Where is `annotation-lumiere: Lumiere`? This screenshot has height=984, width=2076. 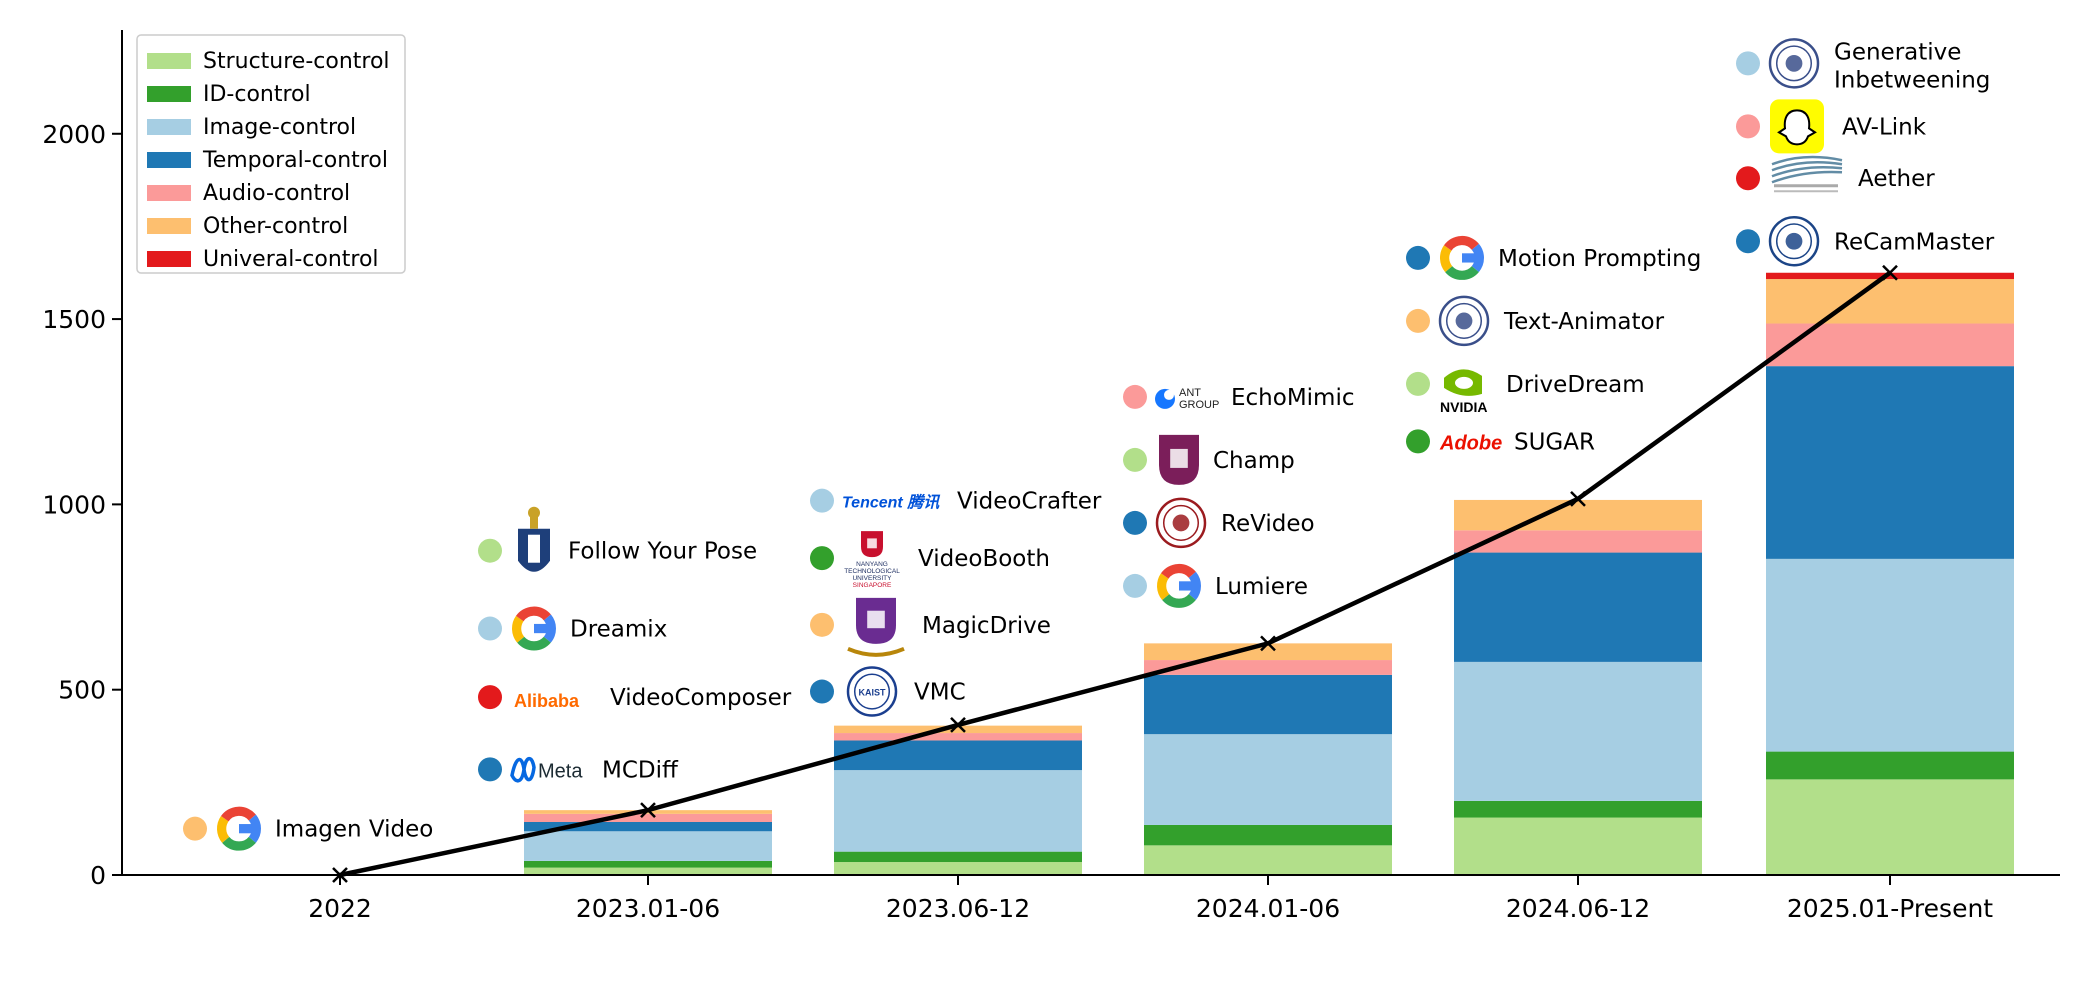
annotation-lumiere: Lumiere is located at coordinates (1215, 585).